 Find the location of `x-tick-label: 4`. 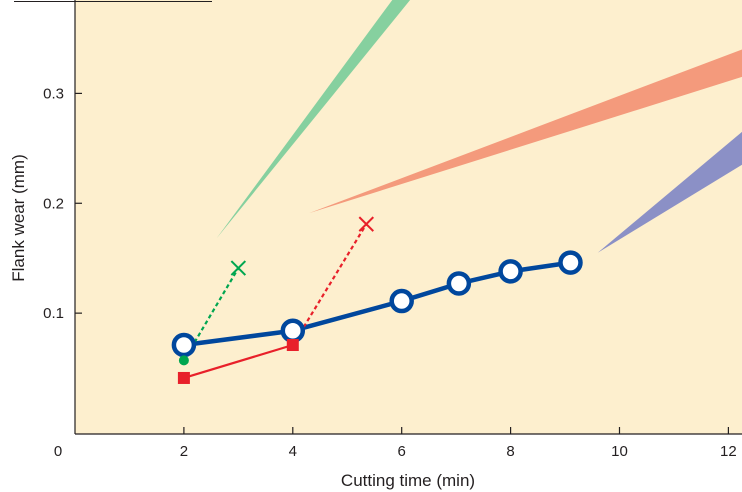

x-tick-label: 4 is located at coordinates (293, 451).